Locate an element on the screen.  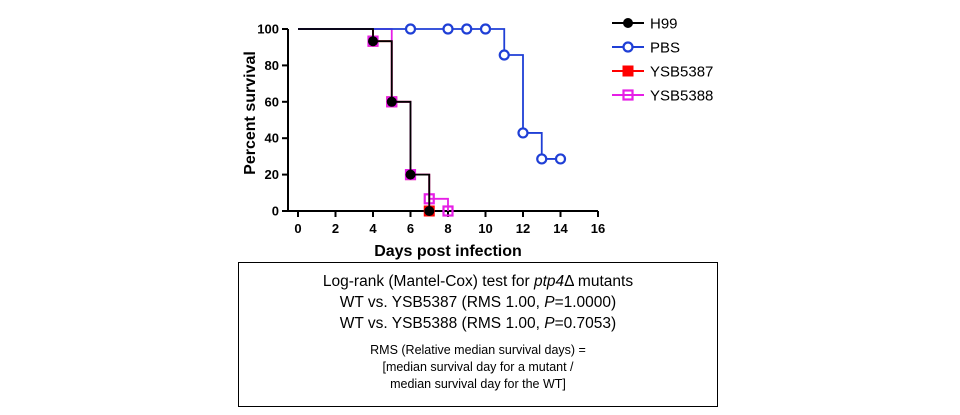
series-pbs is located at coordinates (432, 94).